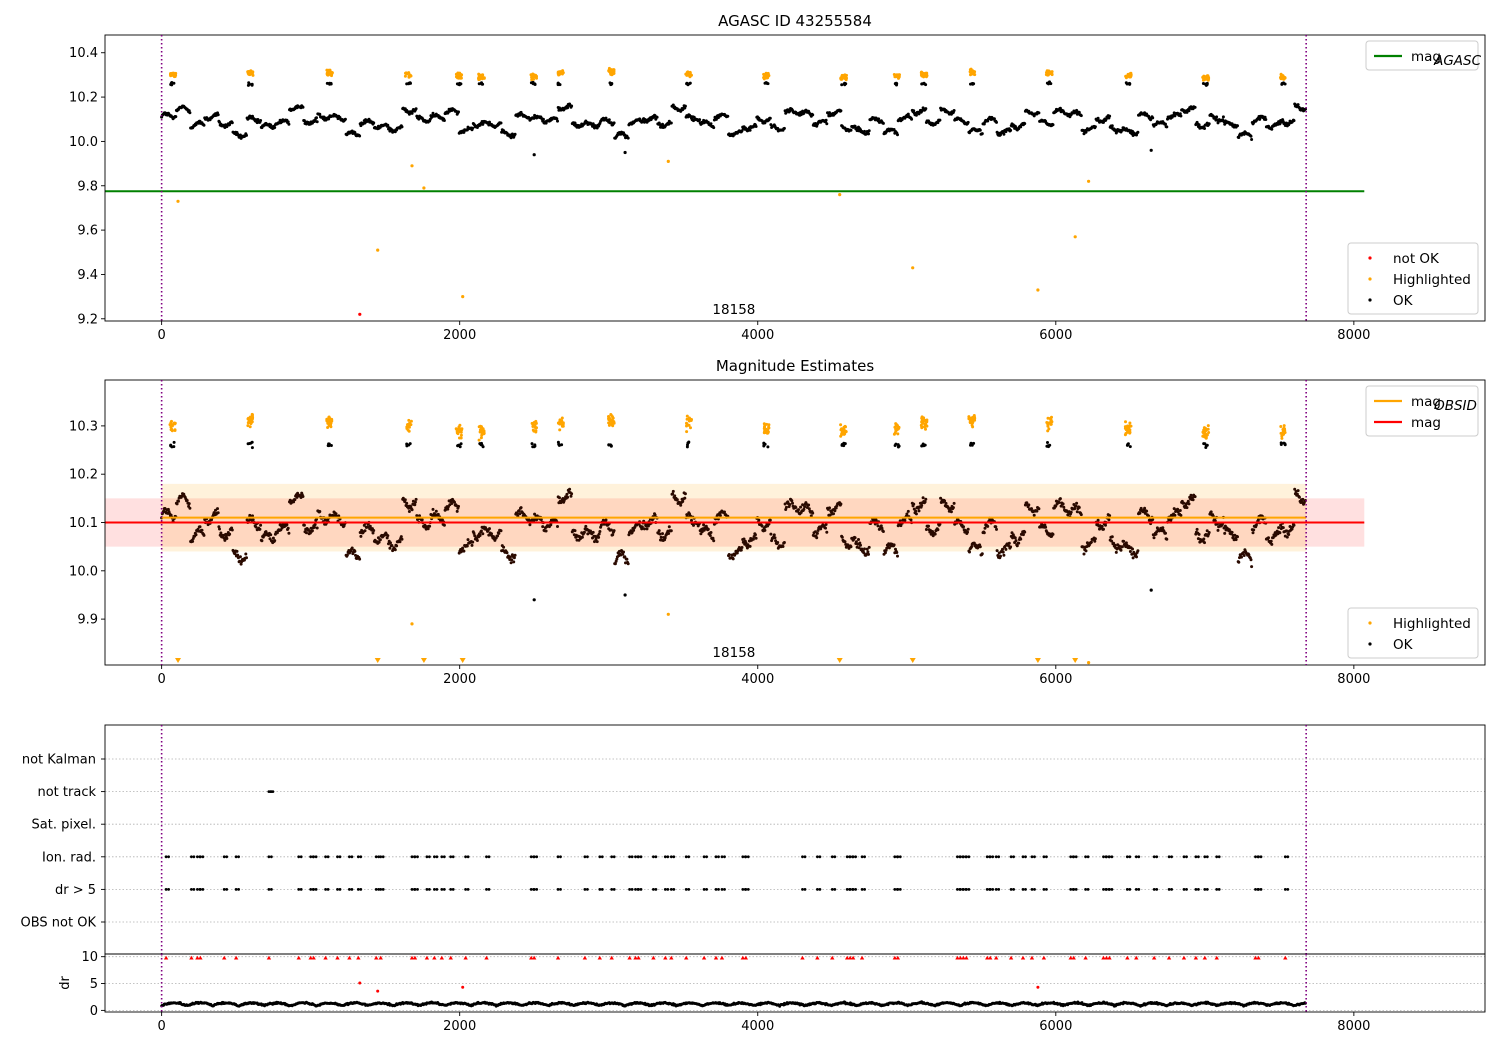 This screenshot has height=1050, width=1500. What do you see at coordinates (83, 571) in the screenshot?
I see `y-tick-label: 10.0` at bounding box center [83, 571].